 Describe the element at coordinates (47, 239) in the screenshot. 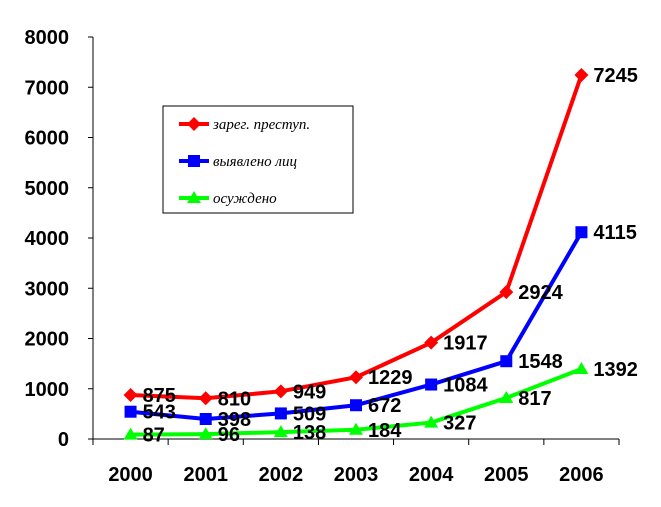

I see `y-tick-label: 4000` at that location.